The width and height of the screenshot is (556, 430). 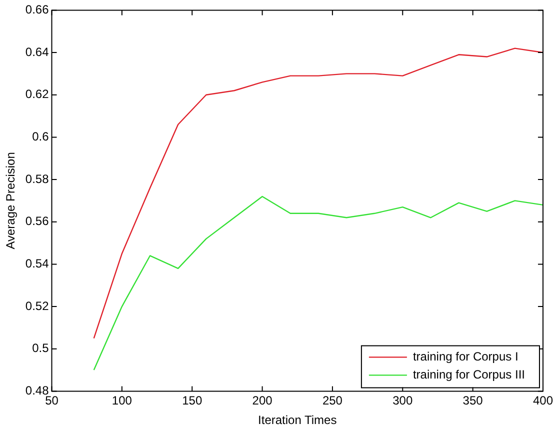 I want to click on y-tick-label: 0.52, so click(x=37, y=305).